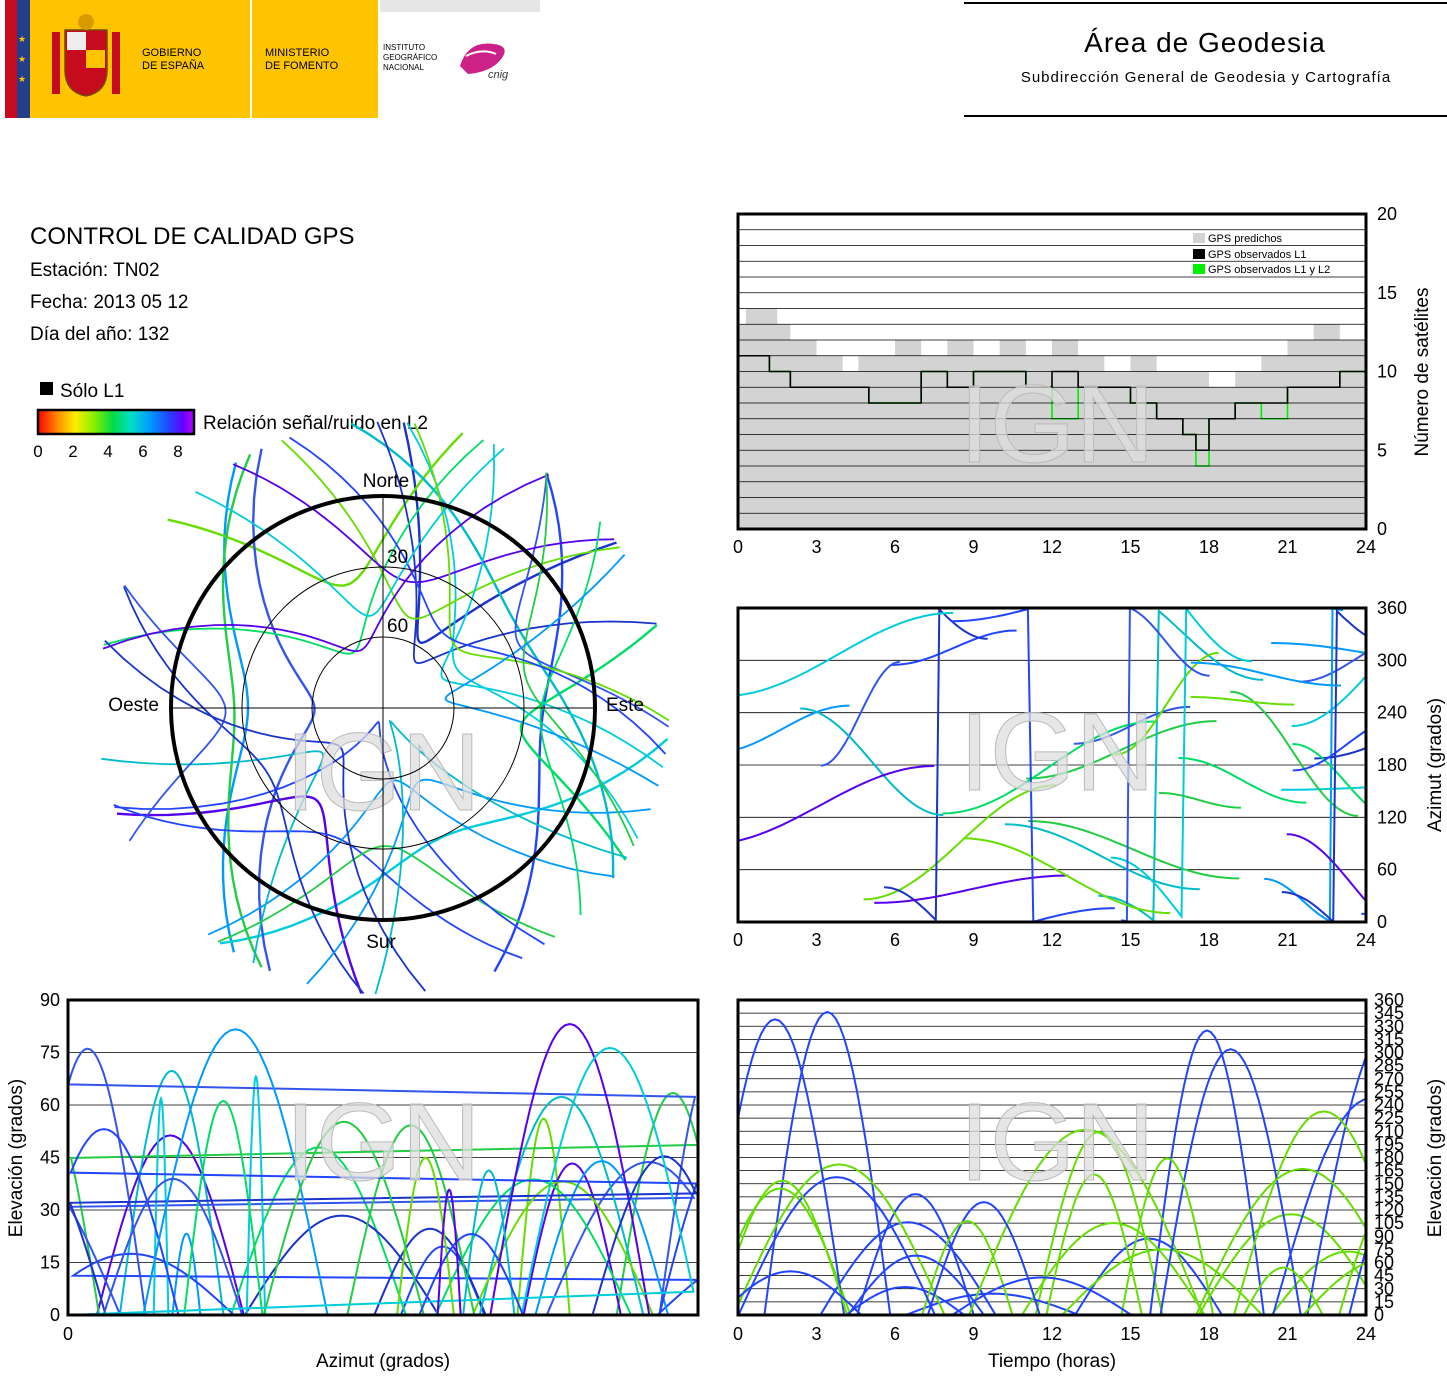 This screenshot has height=1378, width=1447. I want to click on tick-label: 210, so click(1389, 1131).